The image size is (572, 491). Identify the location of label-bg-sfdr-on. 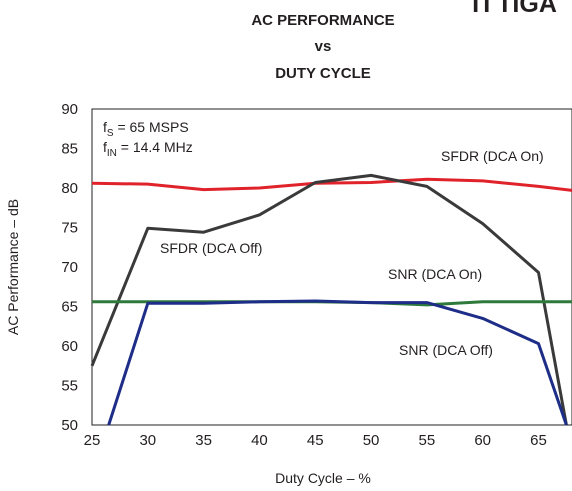
(501, 155).